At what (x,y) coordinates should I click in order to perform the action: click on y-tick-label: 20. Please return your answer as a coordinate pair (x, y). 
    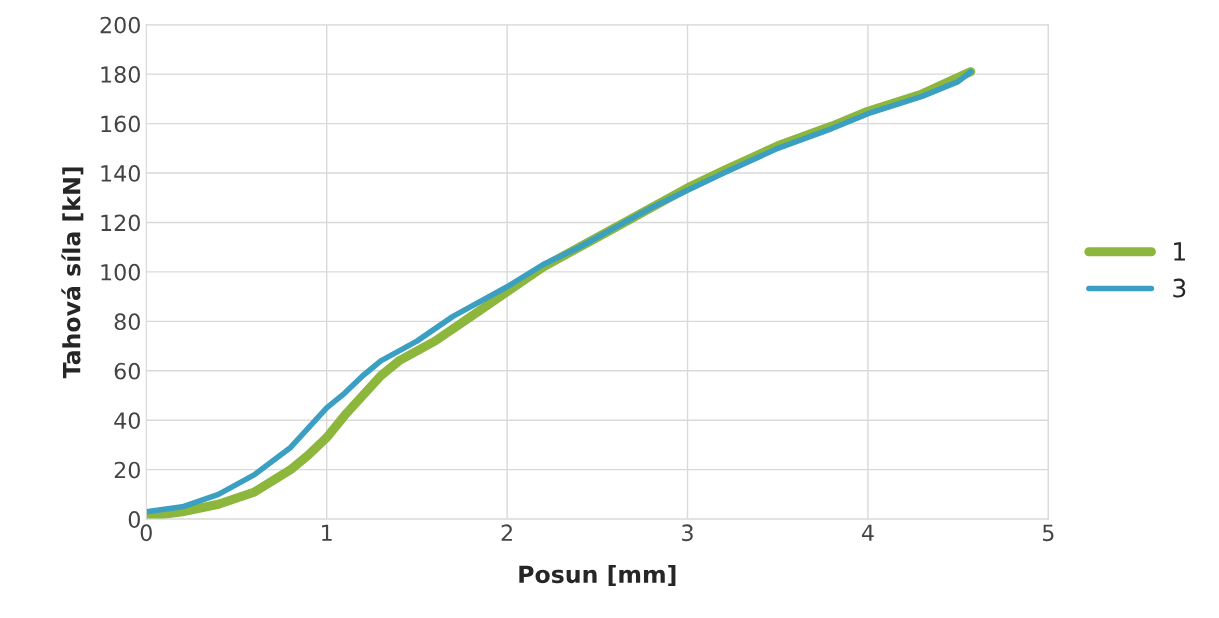
    Looking at the image, I should click on (127, 470).